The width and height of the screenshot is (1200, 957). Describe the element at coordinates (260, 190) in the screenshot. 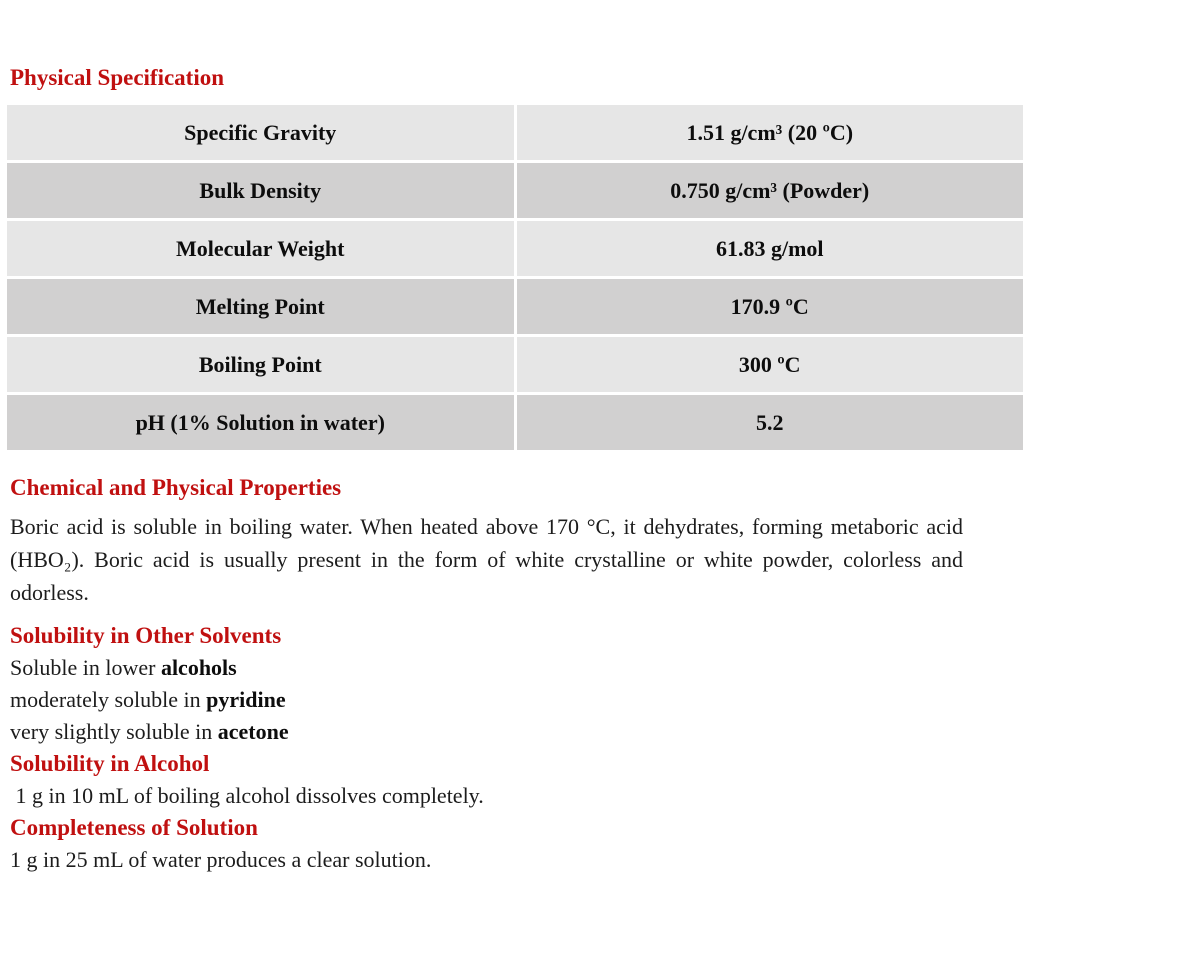

I see `table-cell-property: Bulk Density` at that location.